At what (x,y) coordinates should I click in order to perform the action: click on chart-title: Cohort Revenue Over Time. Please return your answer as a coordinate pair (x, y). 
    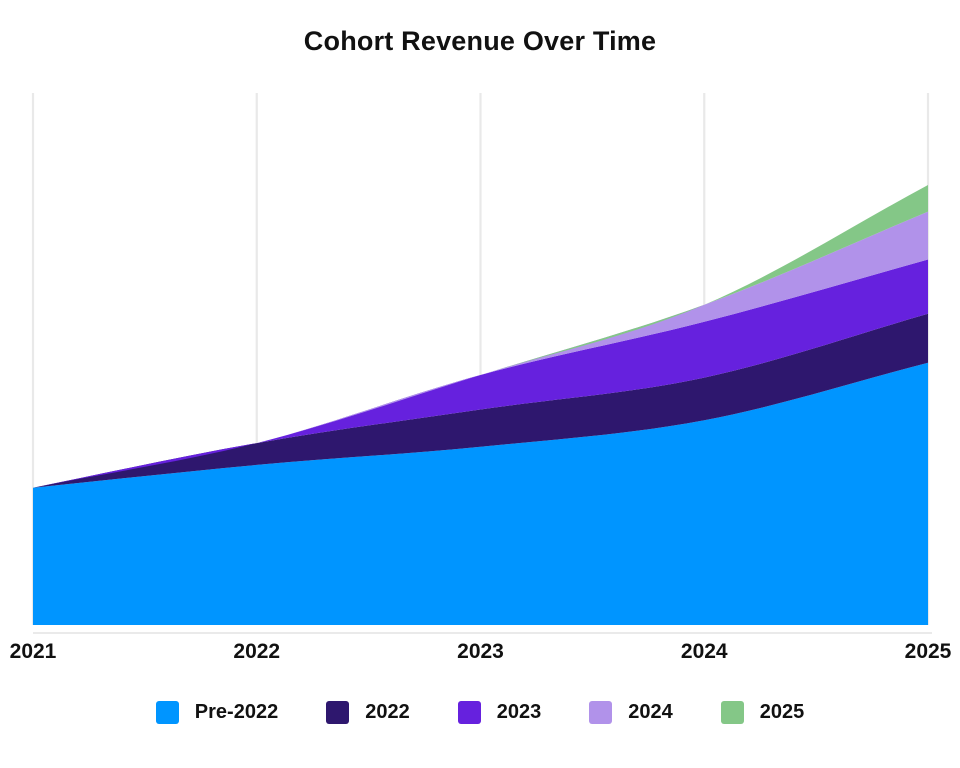
    Looking at the image, I should click on (480, 41).